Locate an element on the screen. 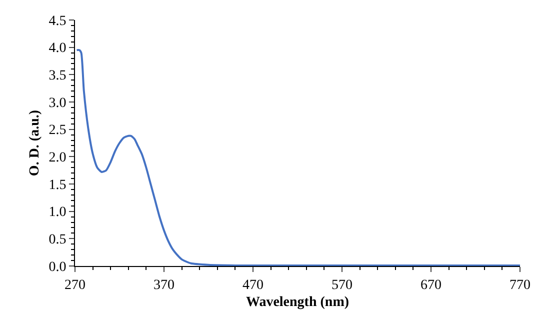 The width and height of the screenshot is (550, 336). y-tick-label: 0.0 is located at coordinates (57, 267).